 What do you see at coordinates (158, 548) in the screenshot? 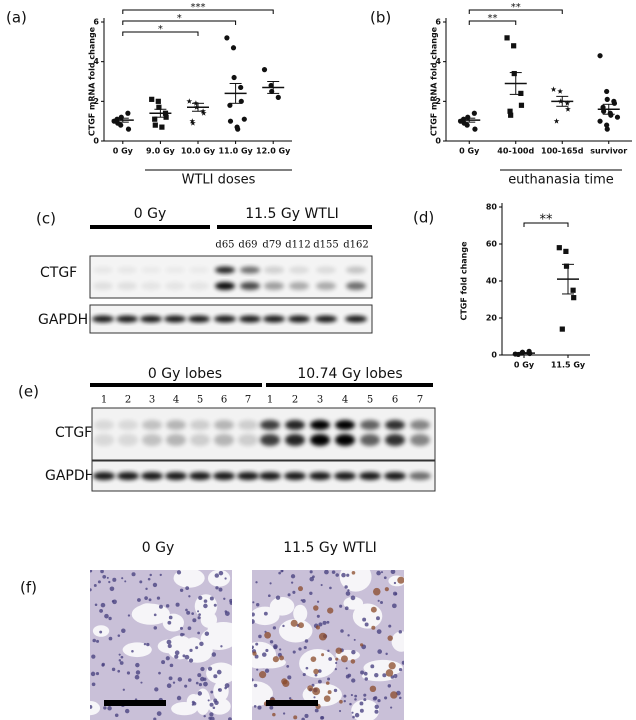
I see `image-label: 0 Gy` at bounding box center [158, 548].